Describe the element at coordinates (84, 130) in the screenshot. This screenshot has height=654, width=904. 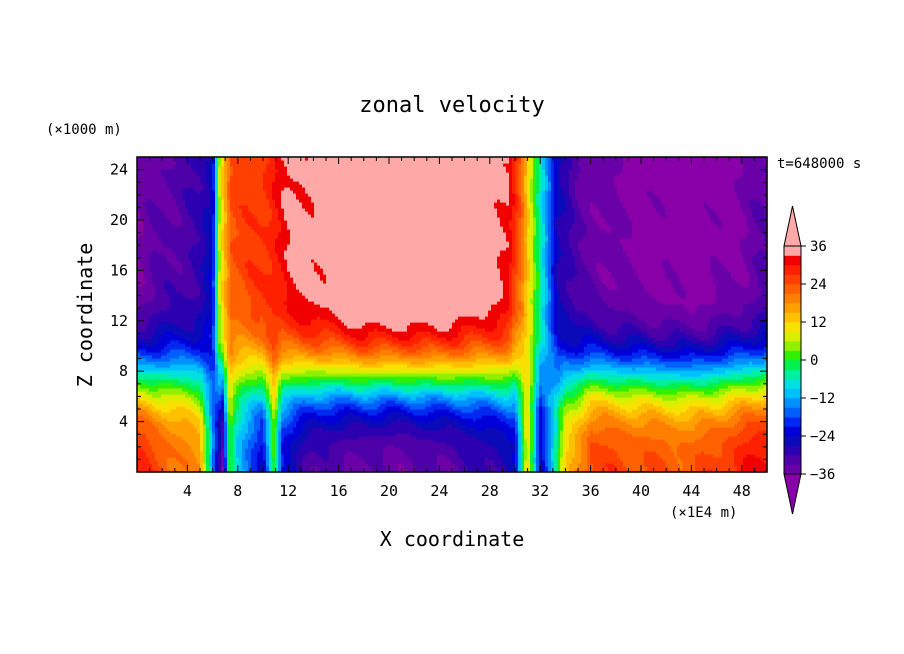
I see `y-unit-label: (×1000 m)` at that location.